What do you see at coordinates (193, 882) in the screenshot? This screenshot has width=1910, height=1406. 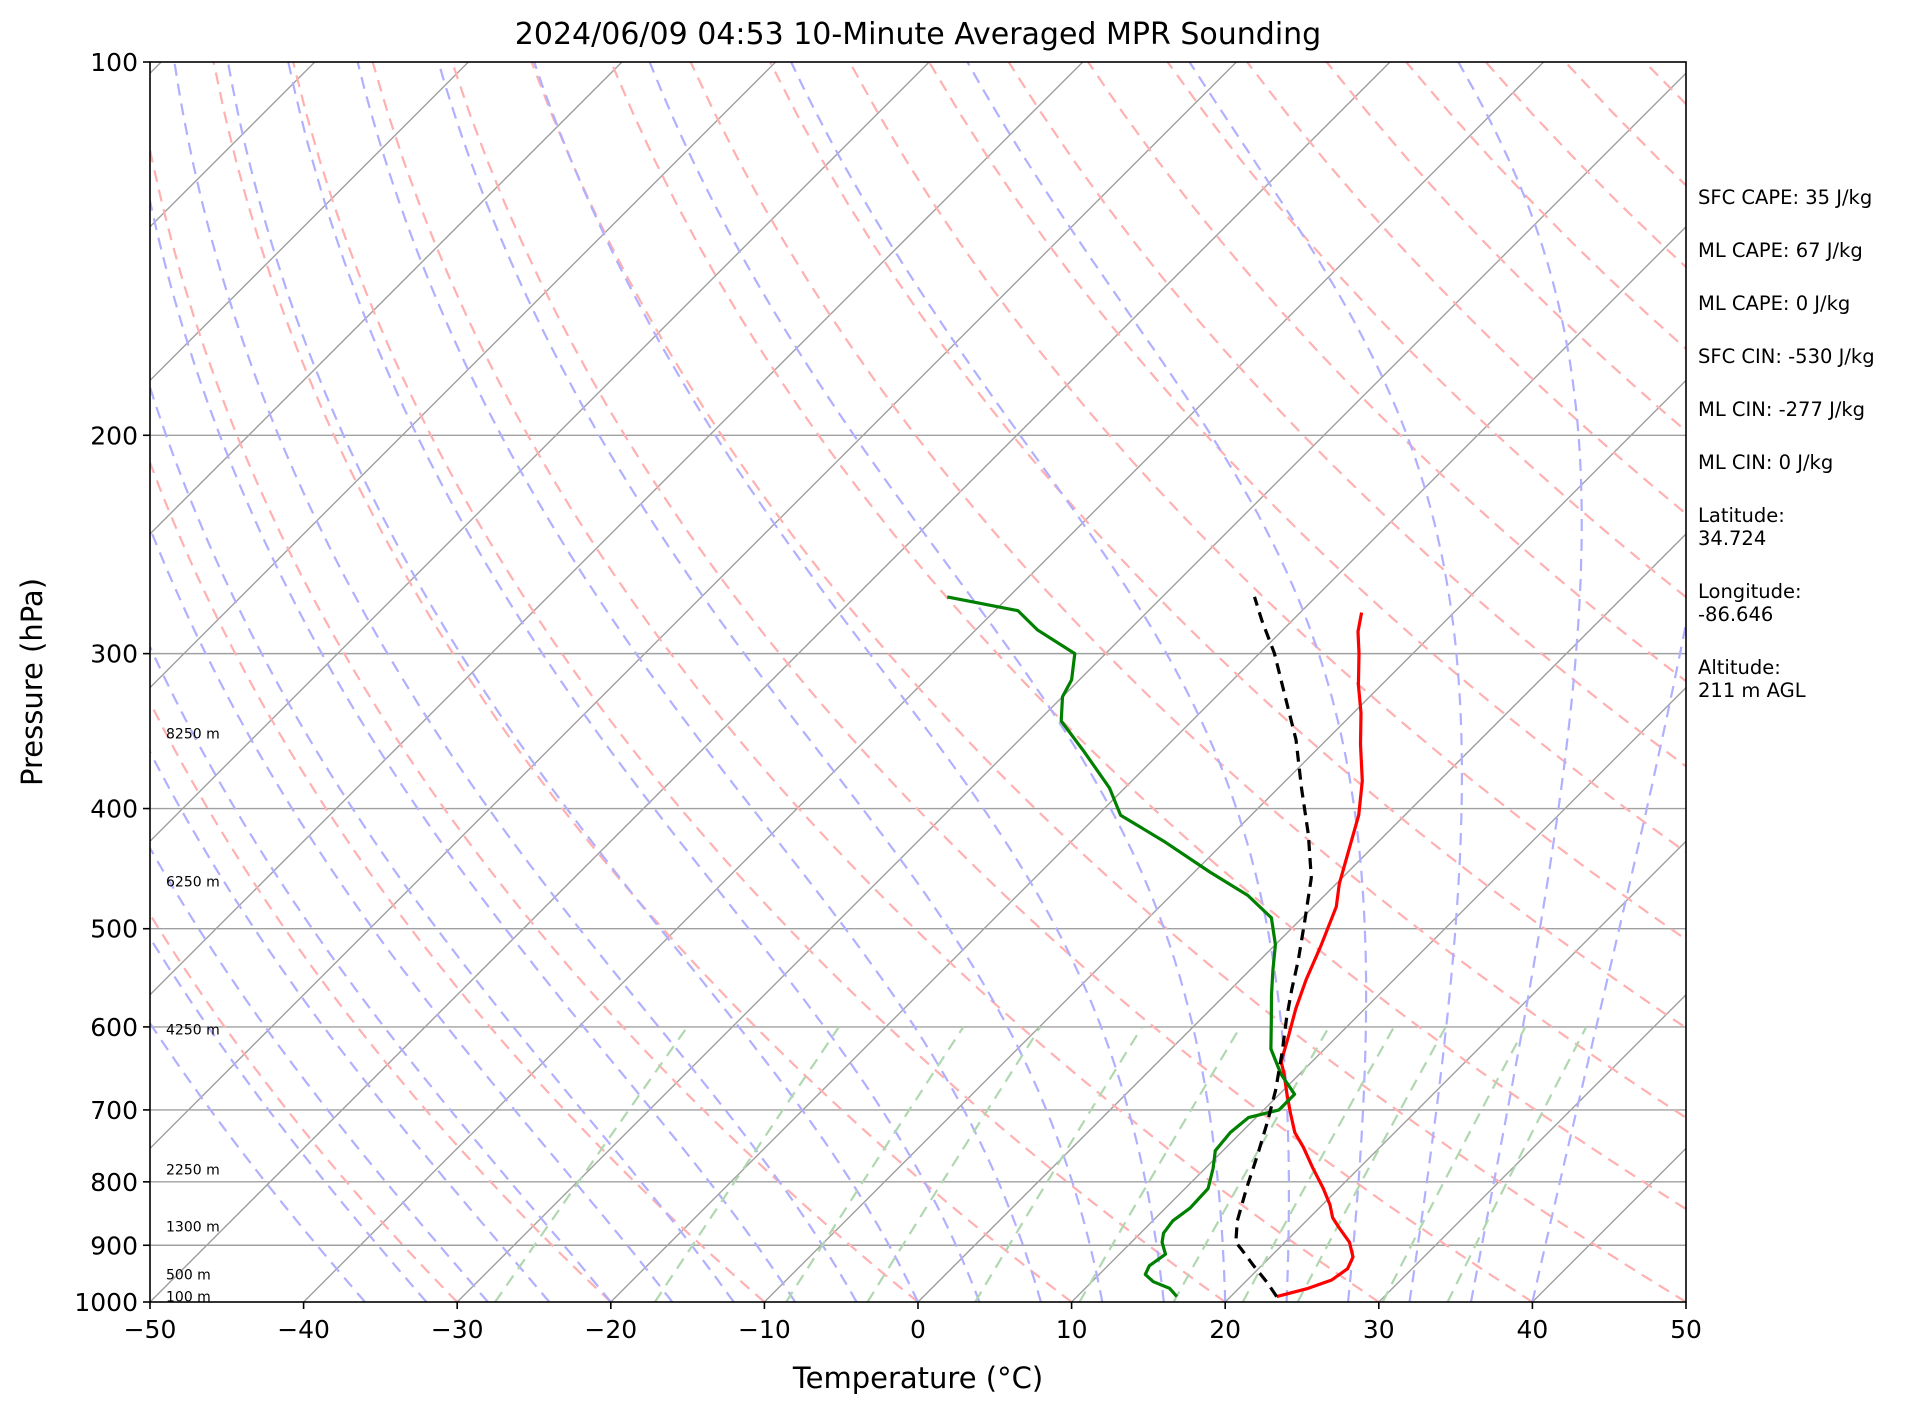 I see `height-label: 6250 m` at bounding box center [193, 882].